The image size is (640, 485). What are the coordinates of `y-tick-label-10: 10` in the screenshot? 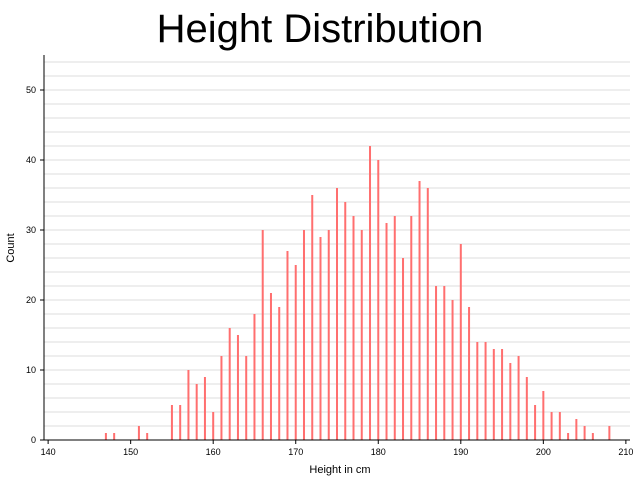 It's located at (31, 370).